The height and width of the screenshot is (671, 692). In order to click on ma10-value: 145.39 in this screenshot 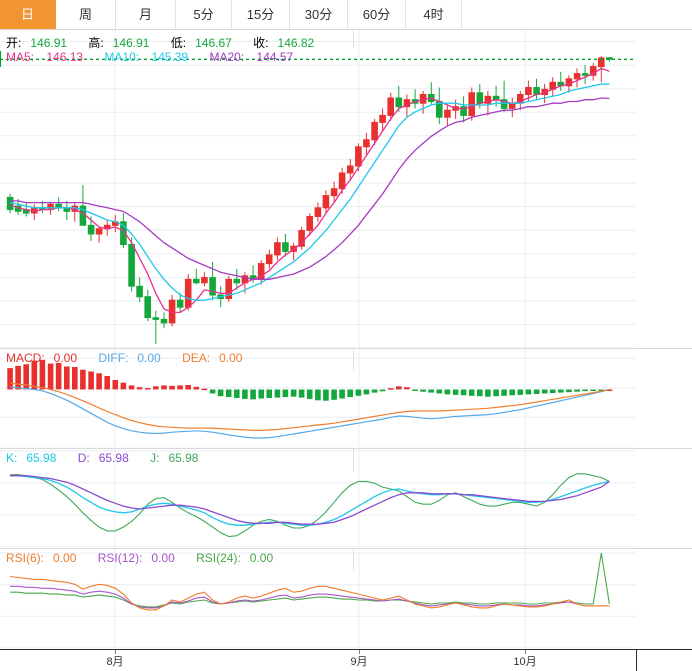, I will do `click(170, 57)`.